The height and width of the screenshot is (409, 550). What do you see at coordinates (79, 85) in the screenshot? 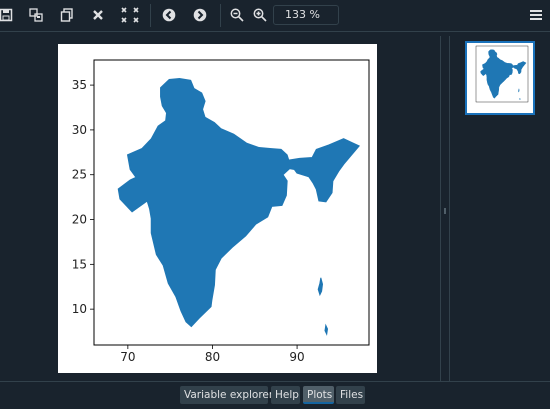
I see `y-tick-label: 35` at bounding box center [79, 85].